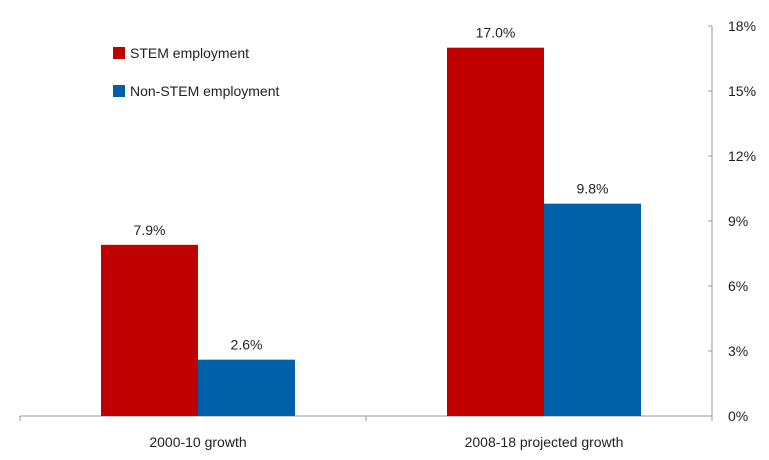 Image resolution: width=769 pixels, height=460 pixels. What do you see at coordinates (742, 26) in the screenshot?
I see `y-tick-label: 18%` at bounding box center [742, 26].